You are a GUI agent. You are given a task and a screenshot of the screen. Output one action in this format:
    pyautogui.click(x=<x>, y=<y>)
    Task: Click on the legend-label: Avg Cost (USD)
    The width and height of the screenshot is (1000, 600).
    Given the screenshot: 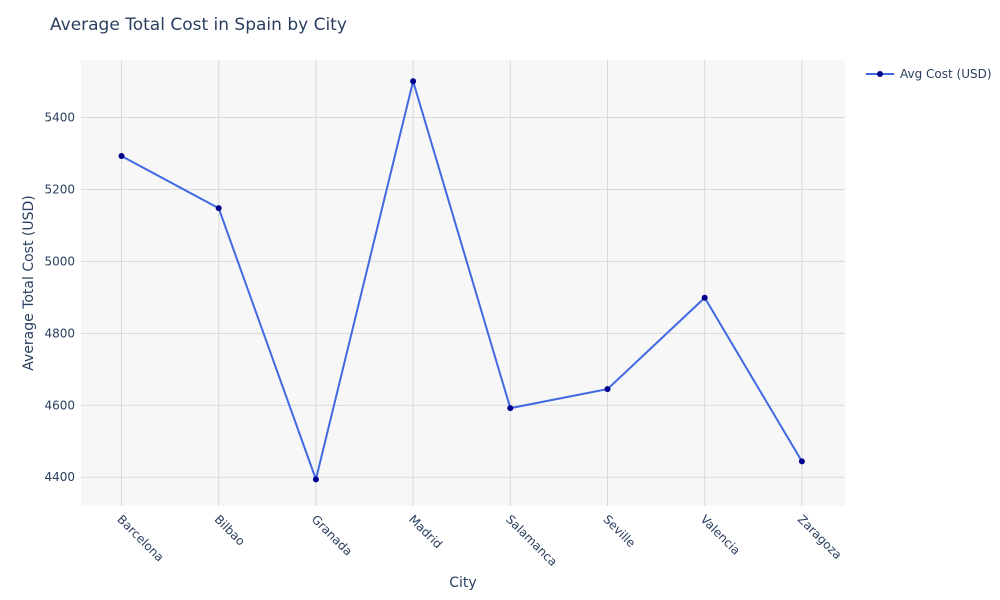 What is the action you would take?
    pyautogui.click(x=946, y=74)
    